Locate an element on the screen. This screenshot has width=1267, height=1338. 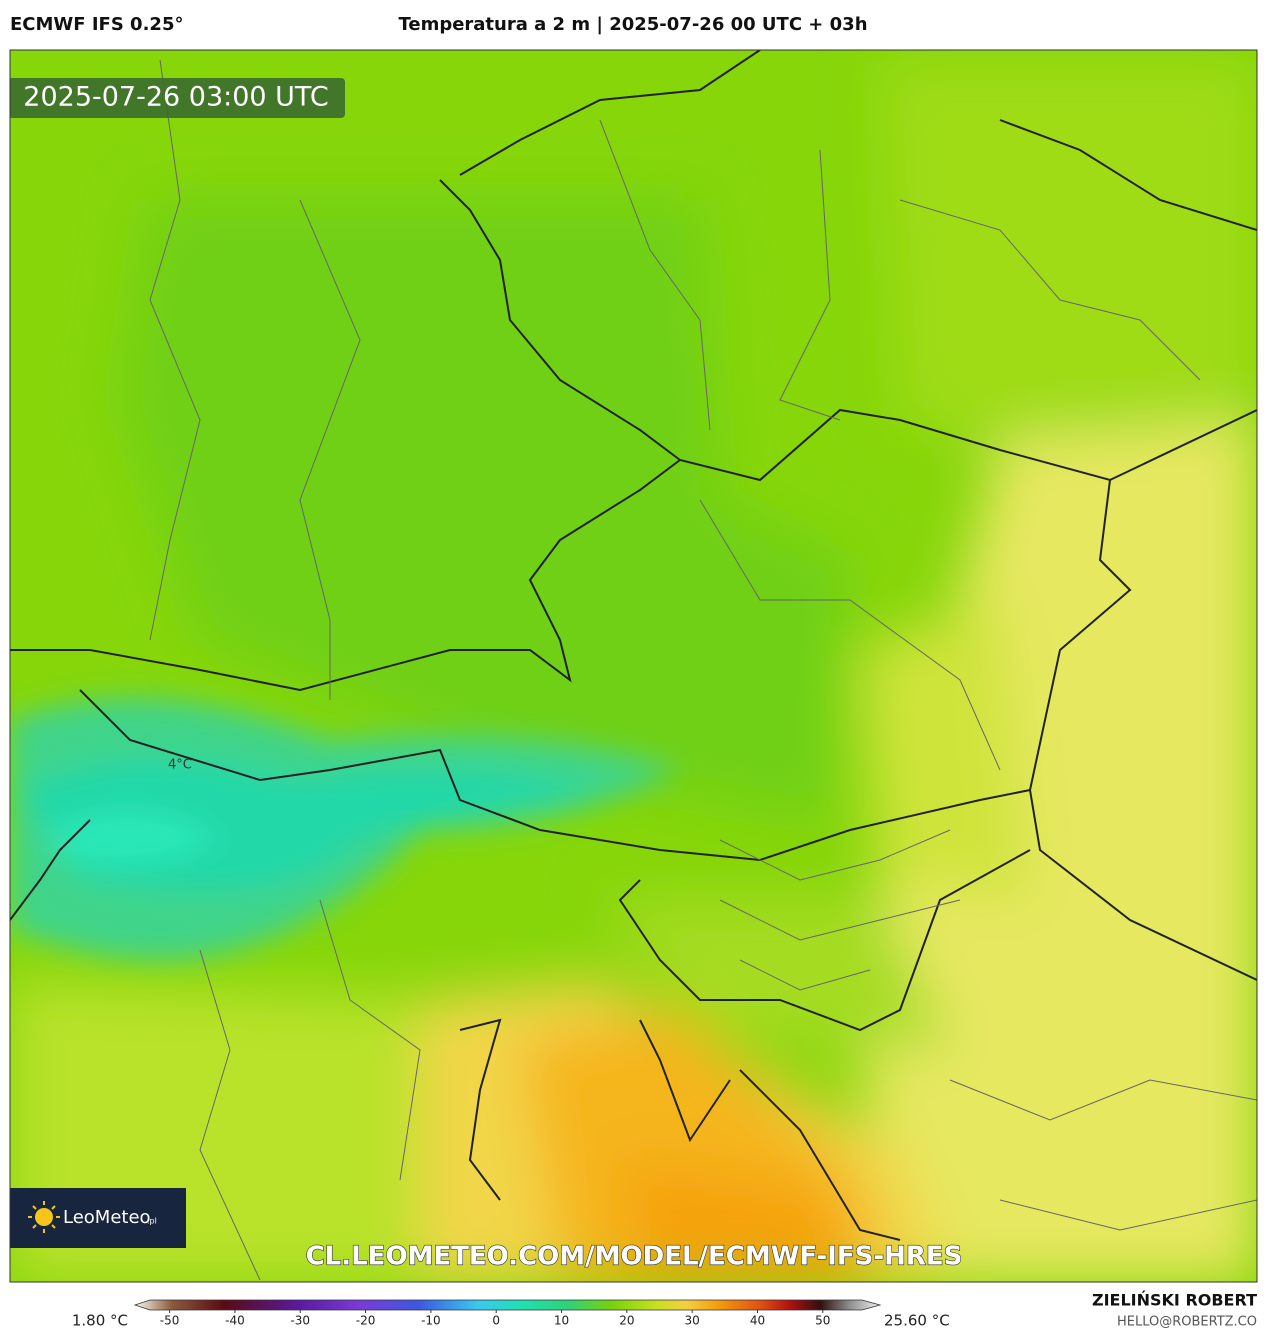
watermark: CL.LEOMETEO.COM/MODEL/ECMWF-IFS-HRES is located at coordinates (634, 1257).